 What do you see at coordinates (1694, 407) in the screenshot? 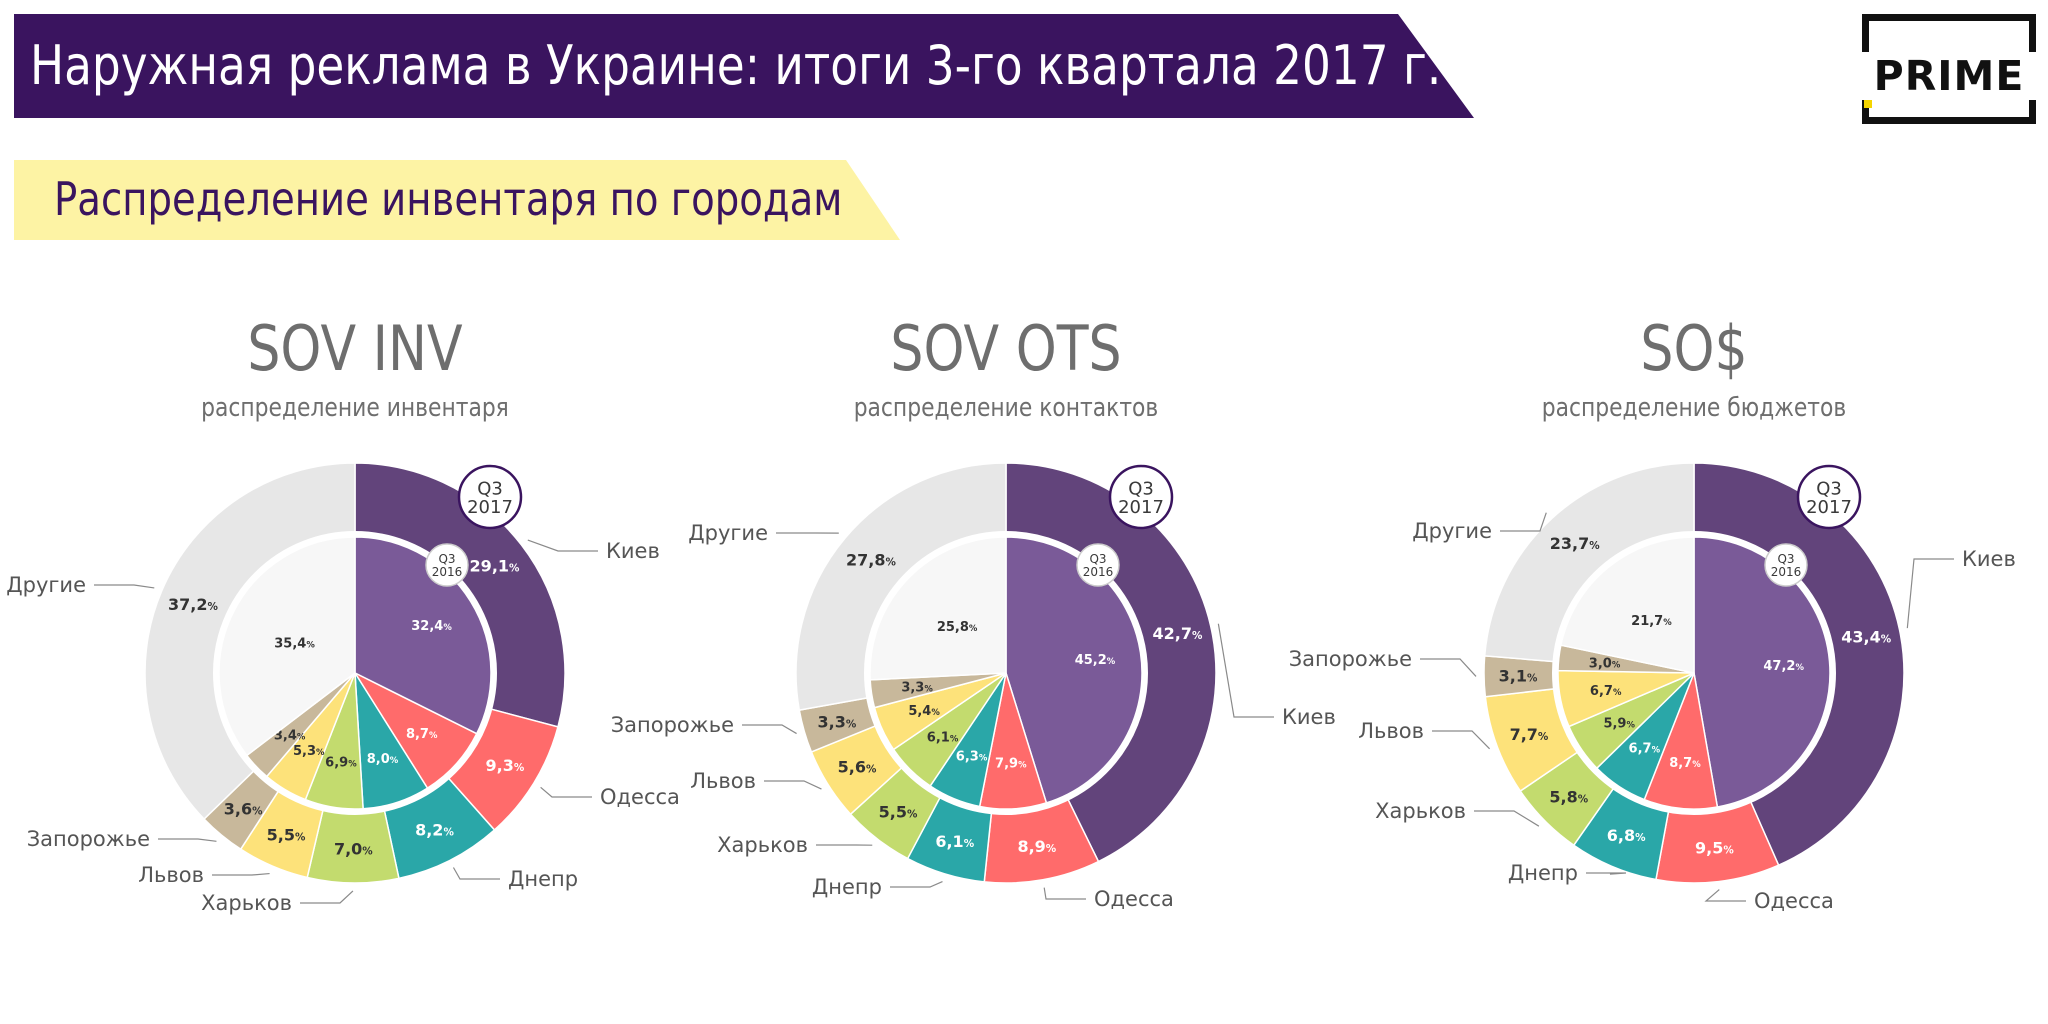
I see `chart-subtitle: распределение бюджетов` at bounding box center [1694, 407].